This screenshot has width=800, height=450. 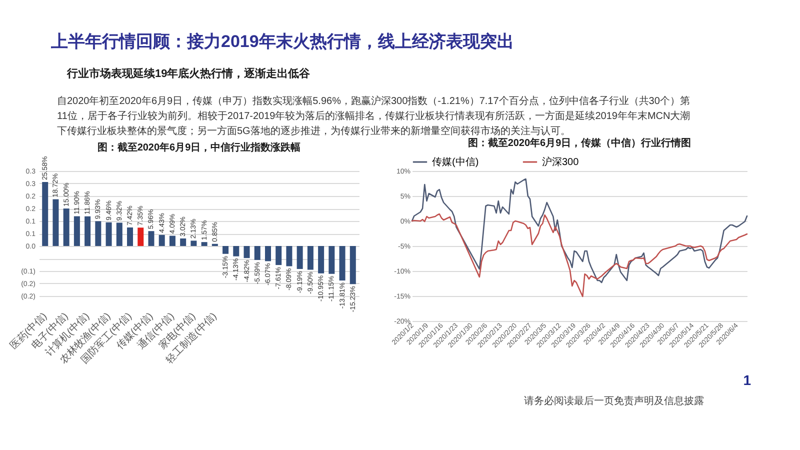 I want to click on text: 11位，居于各子行业较为前列。相较于2017-2019年较为落后的涨幅排名，传媒行业板块行情表现有所活跃，一方面是延续2019年年末MCN大潮, so click(x=373, y=116).